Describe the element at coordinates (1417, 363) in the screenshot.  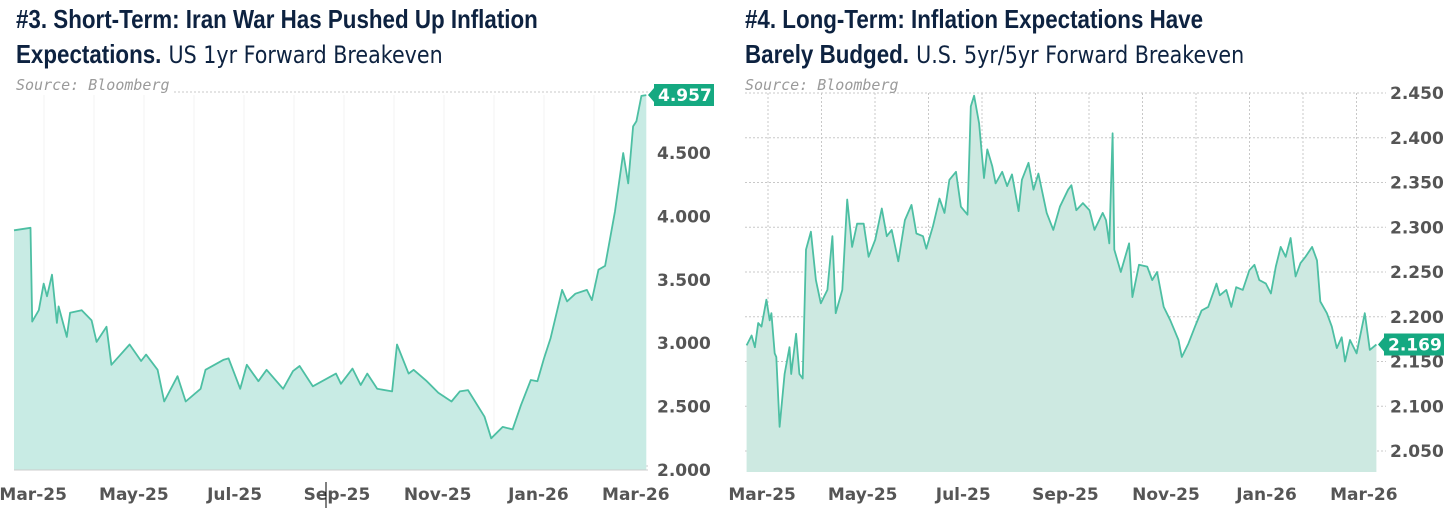
I see `y-tick-label: 2.150` at that location.